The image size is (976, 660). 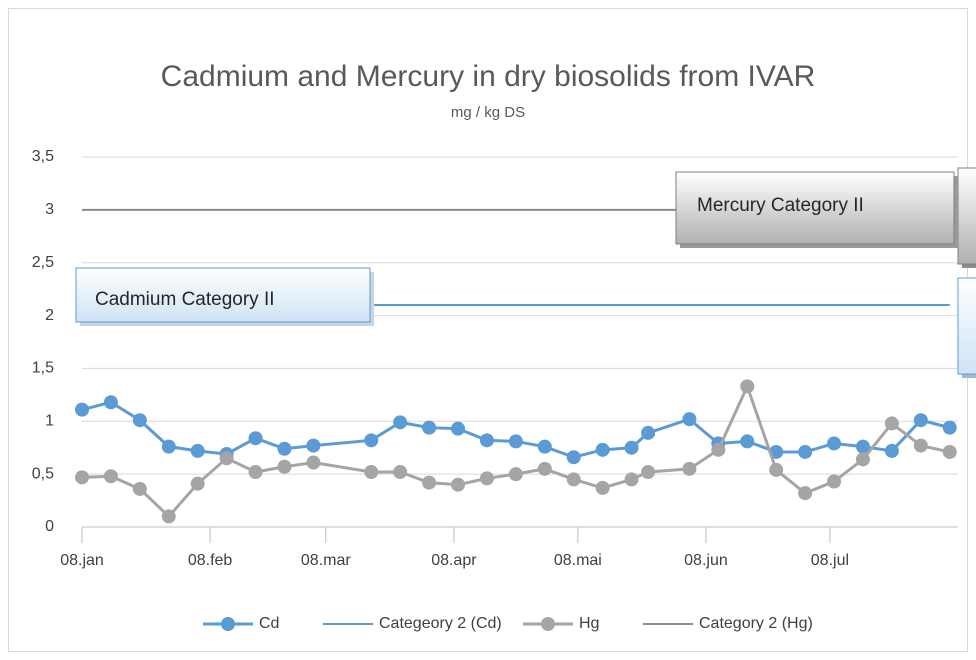 What do you see at coordinates (440, 623) in the screenshot?
I see `legend-label: Categeory 2 (Cd)` at bounding box center [440, 623].